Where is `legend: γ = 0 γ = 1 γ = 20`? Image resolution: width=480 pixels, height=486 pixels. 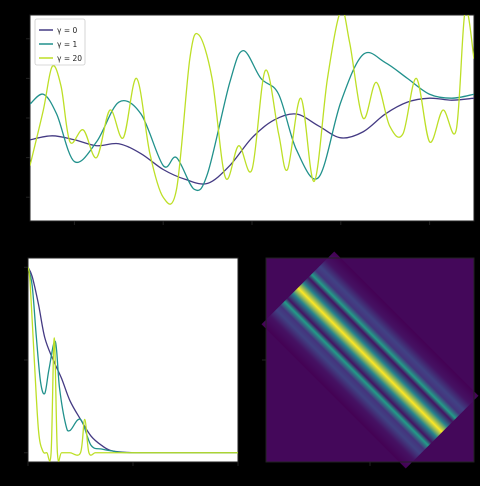 legend: γ = 0 γ = 1 γ = 20 is located at coordinates (60, 42).